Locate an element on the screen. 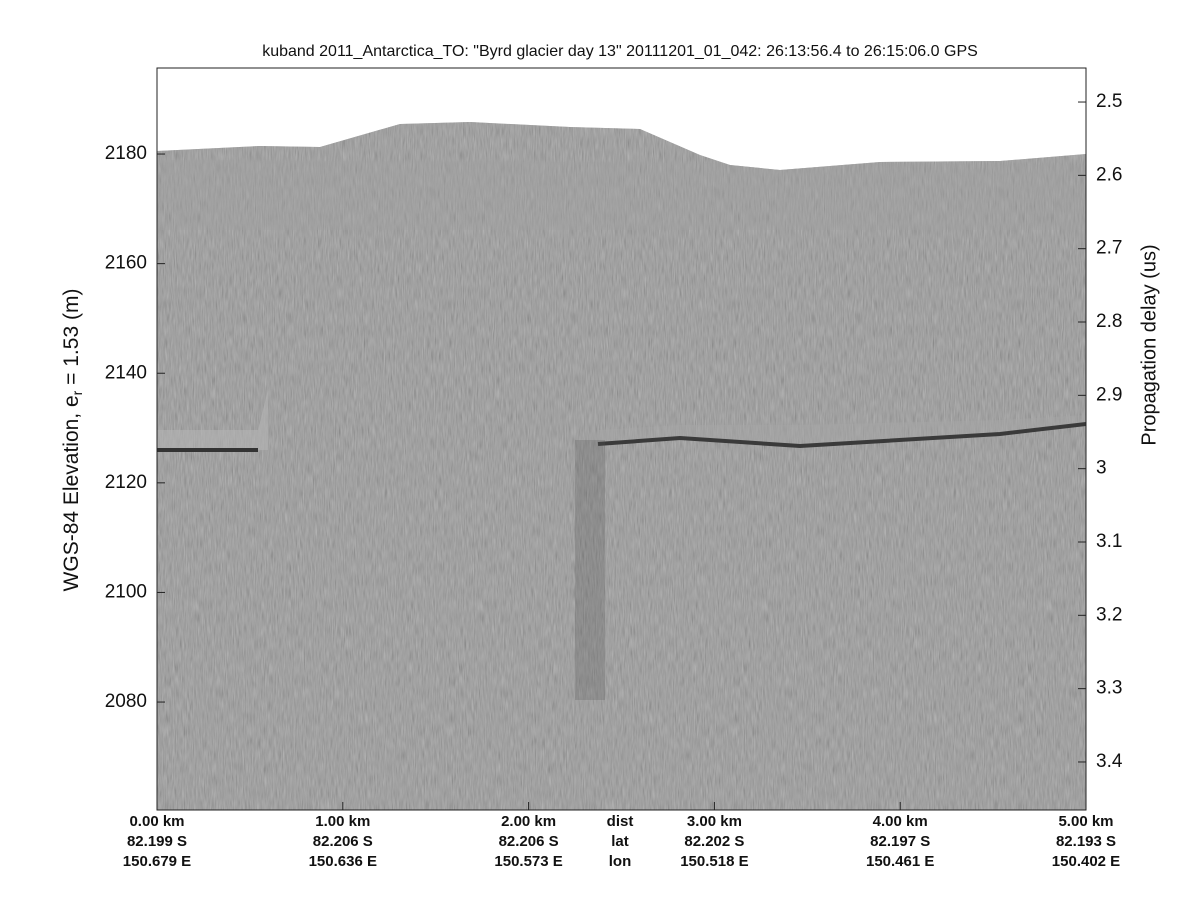  x-tick-label: 2.00 km is located at coordinates (528, 821).